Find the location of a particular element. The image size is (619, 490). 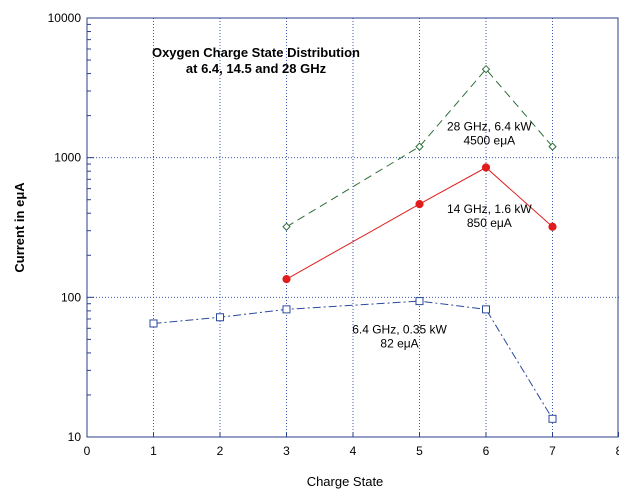

x-tick-label: 8 is located at coordinates (617, 451).